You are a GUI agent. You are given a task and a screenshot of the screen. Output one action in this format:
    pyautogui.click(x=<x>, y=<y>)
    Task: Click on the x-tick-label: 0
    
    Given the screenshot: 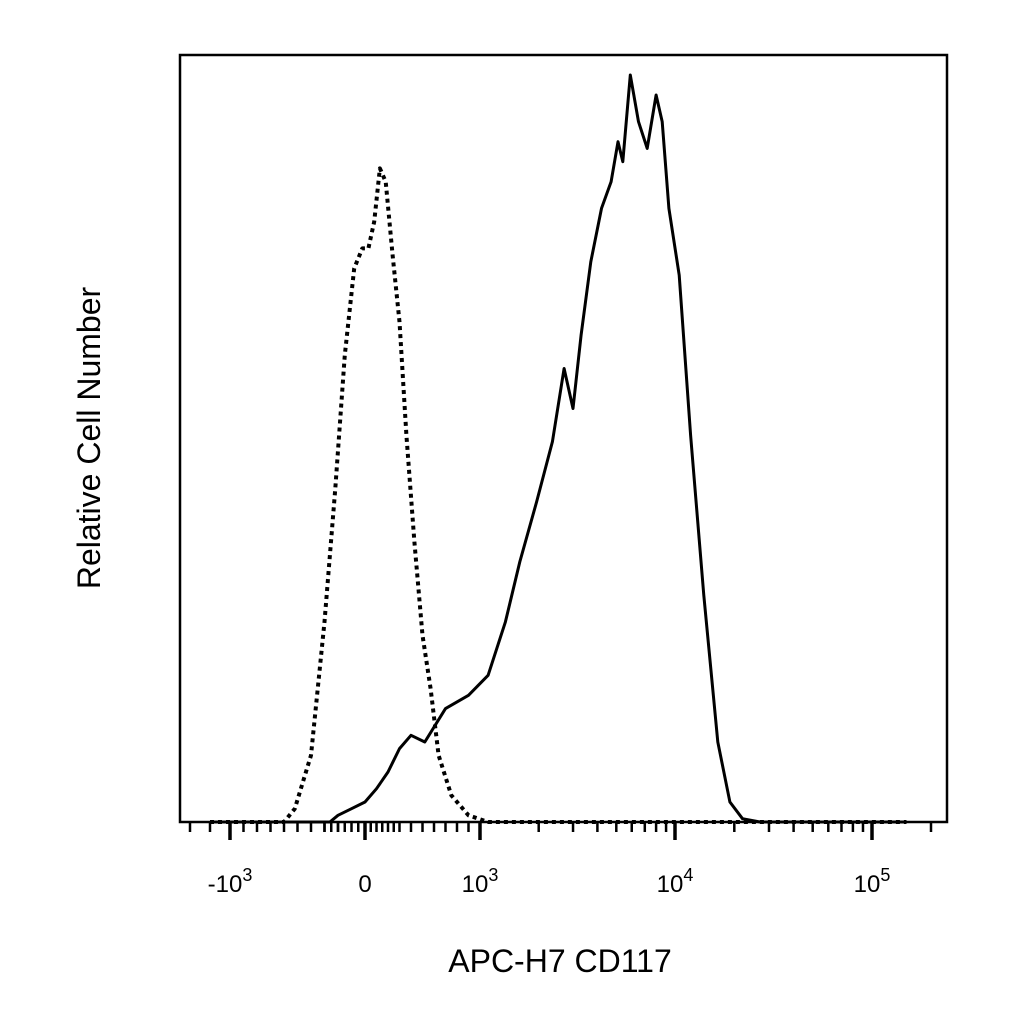 What is the action you would take?
    pyautogui.click(x=364, y=884)
    